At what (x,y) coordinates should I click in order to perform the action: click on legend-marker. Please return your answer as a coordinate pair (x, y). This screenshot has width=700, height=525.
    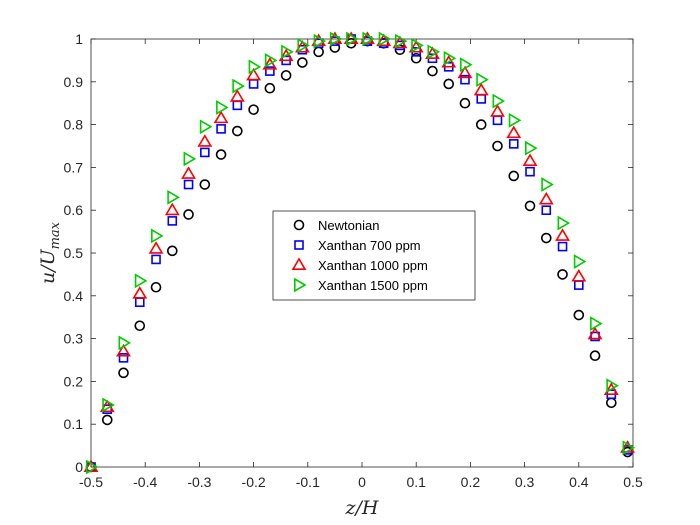
    Looking at the image, I should click on (300, 285).